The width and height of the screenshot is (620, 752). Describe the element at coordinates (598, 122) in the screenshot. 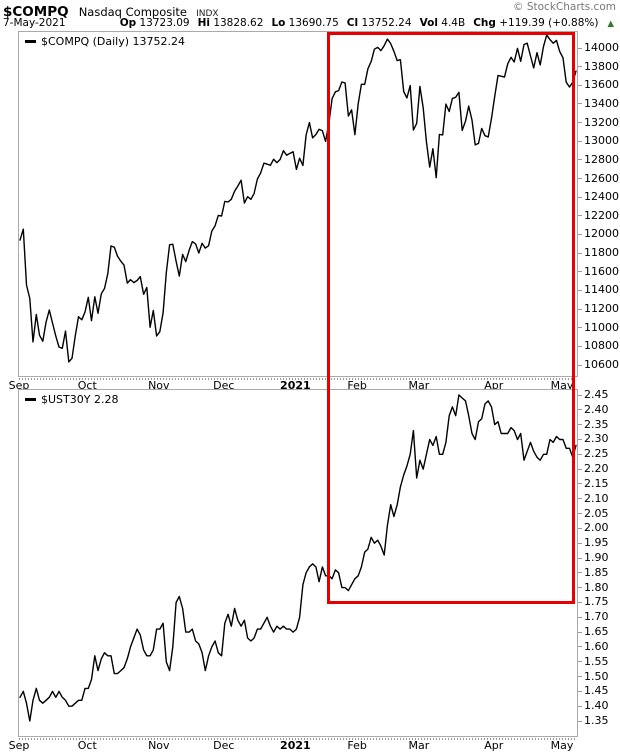

I see `y-axis-label: 13200` at that location.